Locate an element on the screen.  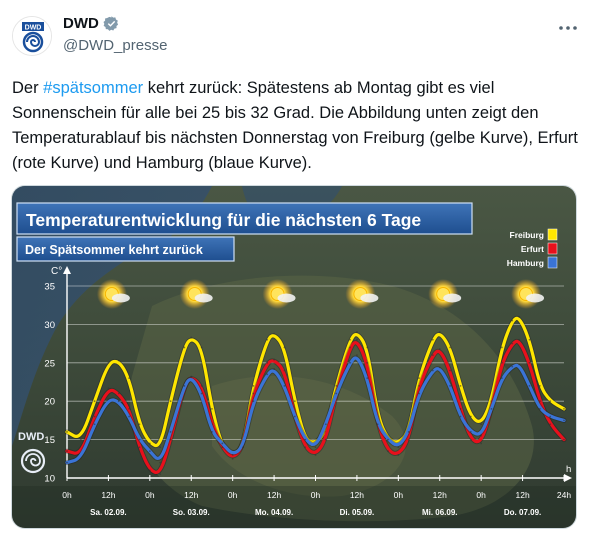
hashtag-link: #spätsommer is located at coordinates (93, 88).